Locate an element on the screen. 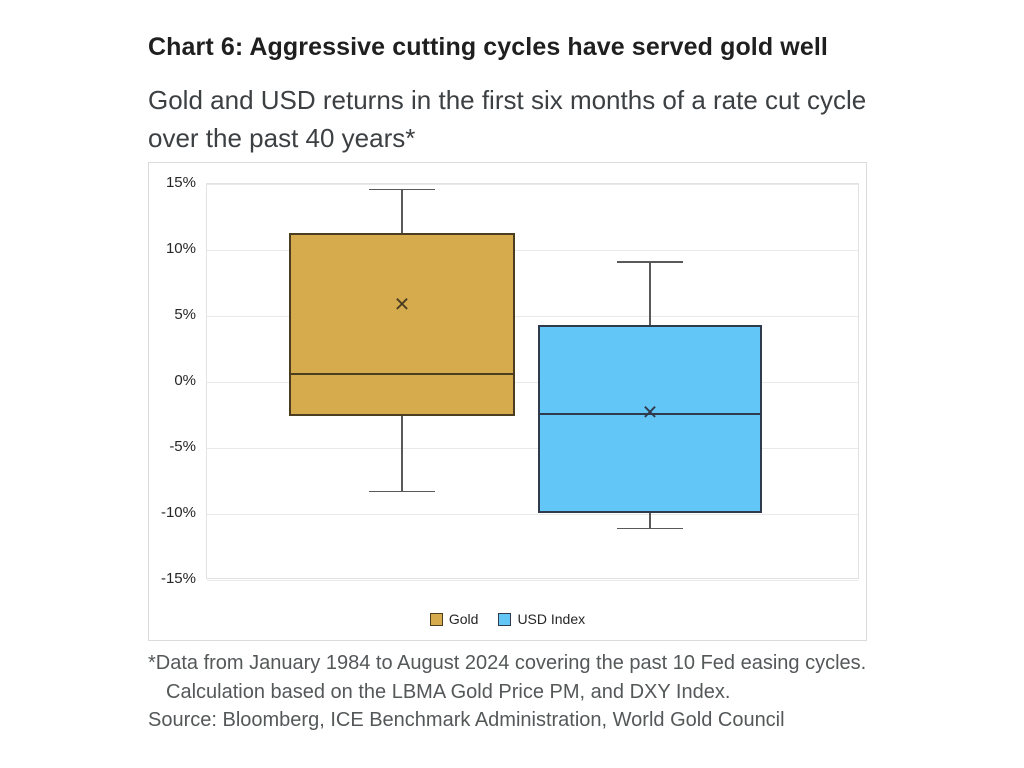  chart-legend: Gold USD Index is located at coordinates (507, 619).